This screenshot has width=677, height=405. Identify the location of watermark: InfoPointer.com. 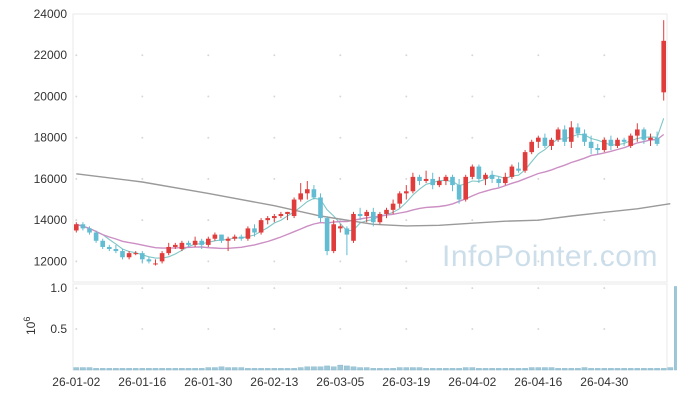
(550, 256).